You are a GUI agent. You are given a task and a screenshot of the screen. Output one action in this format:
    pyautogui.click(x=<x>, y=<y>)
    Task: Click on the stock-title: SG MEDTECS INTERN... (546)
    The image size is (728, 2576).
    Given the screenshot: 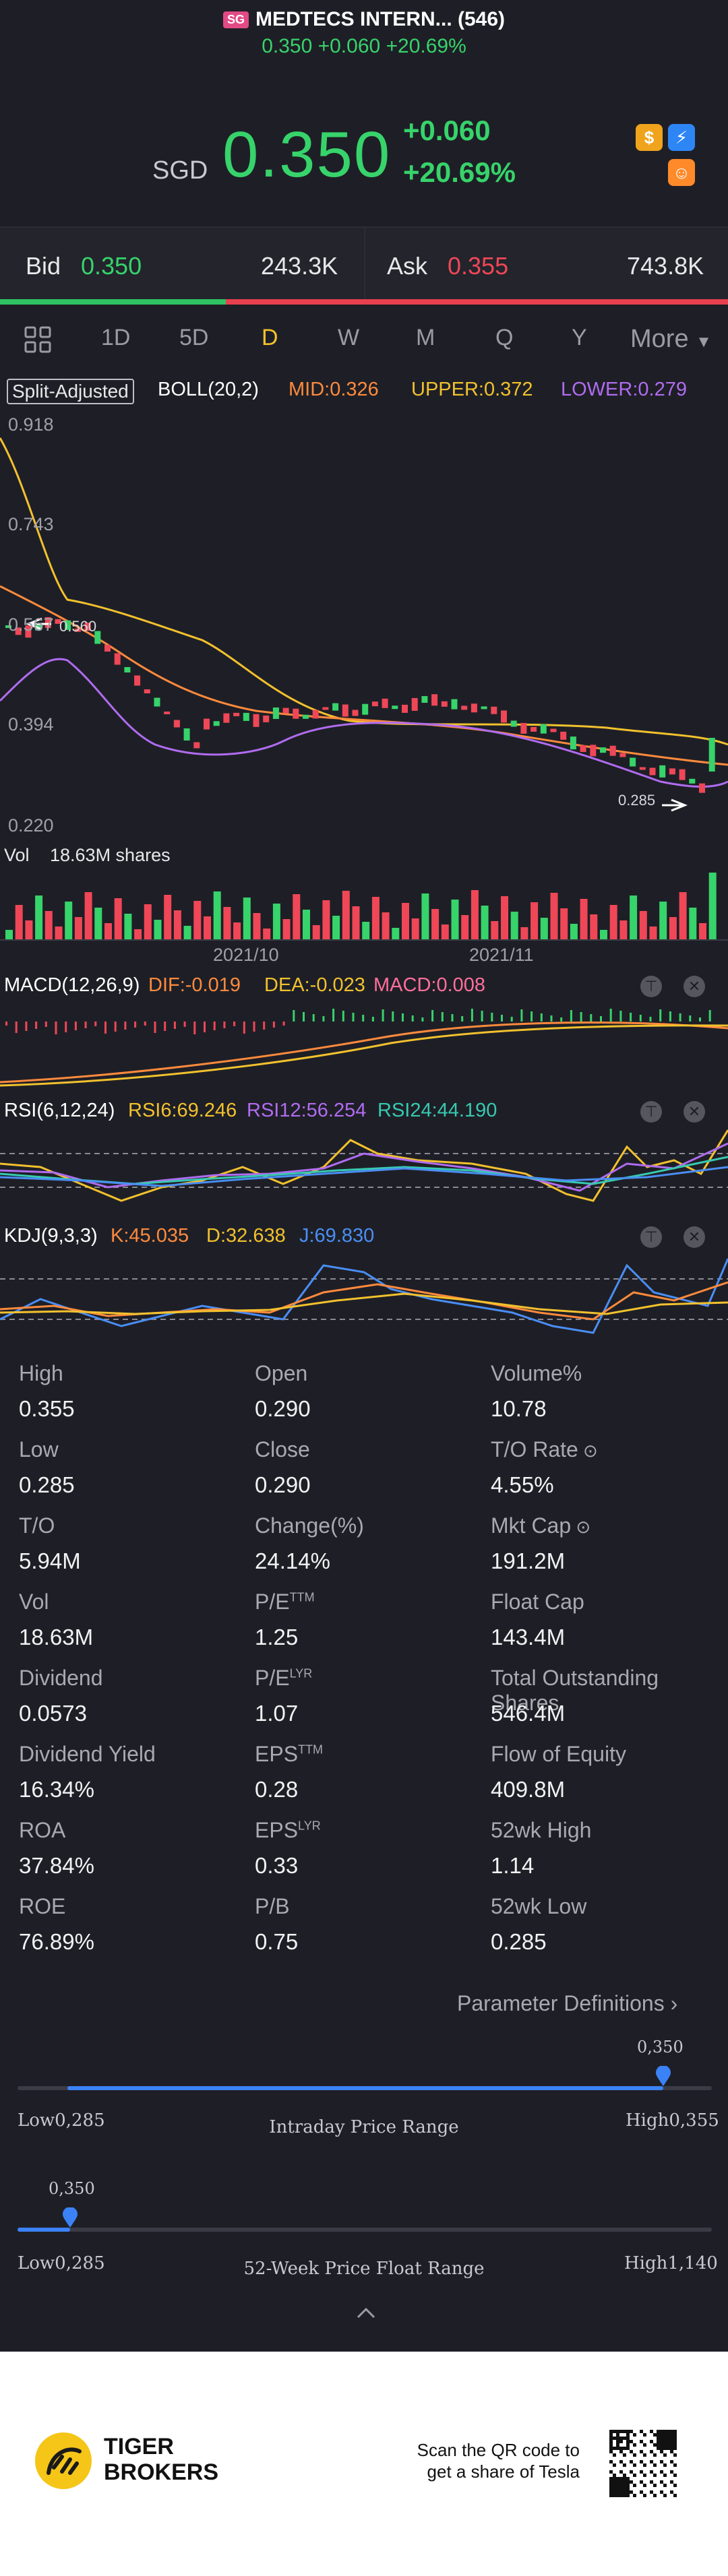 What is the action you would take?
    pyautogui.click(x=364, y=19)
    